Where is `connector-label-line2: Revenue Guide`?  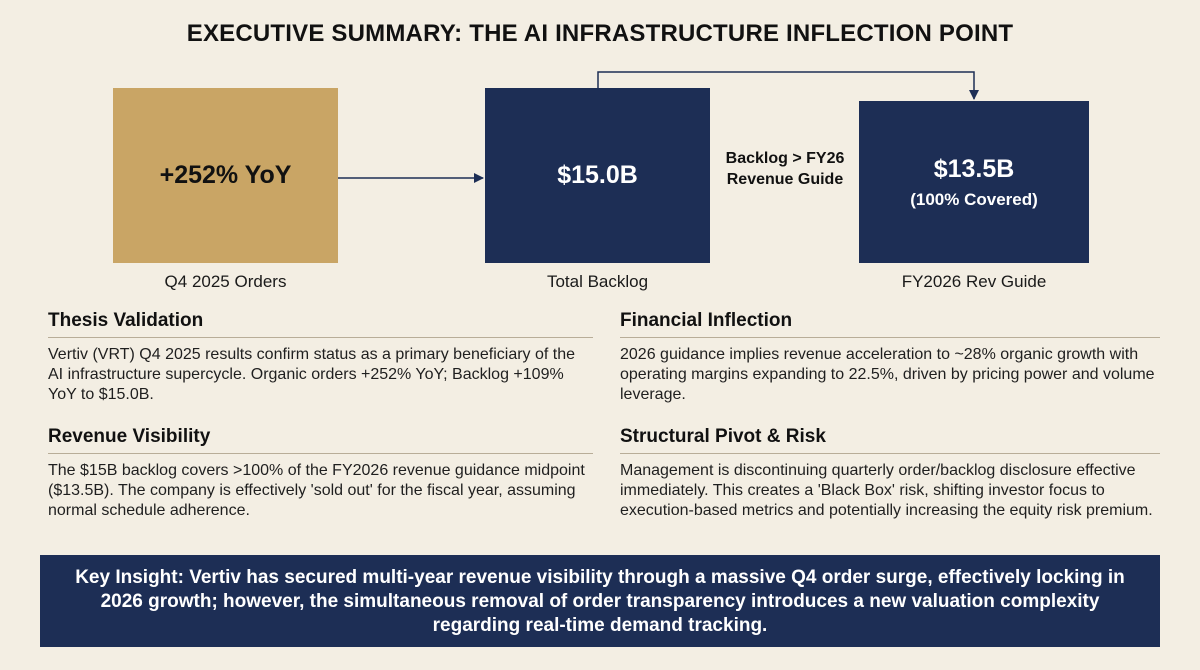
connector-label-line2: Revenue Guide is located at coordinates (785, 179).